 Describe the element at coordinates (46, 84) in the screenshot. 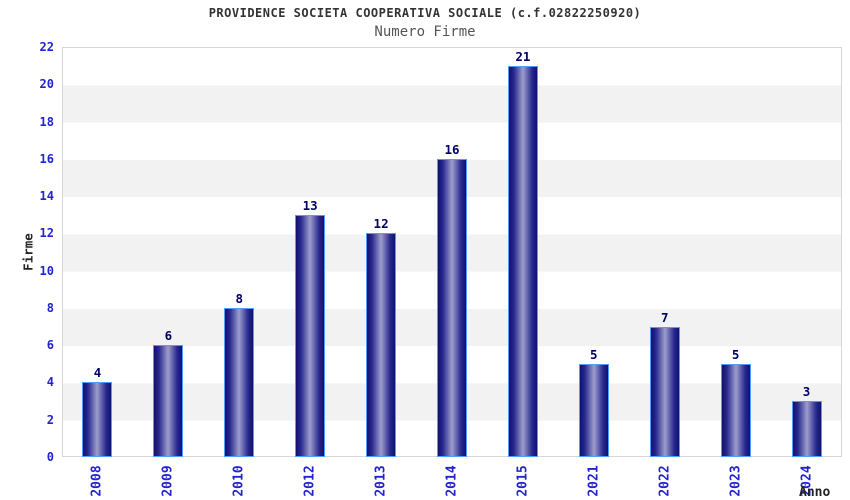

I see `y-tick-label: 20` at that location.